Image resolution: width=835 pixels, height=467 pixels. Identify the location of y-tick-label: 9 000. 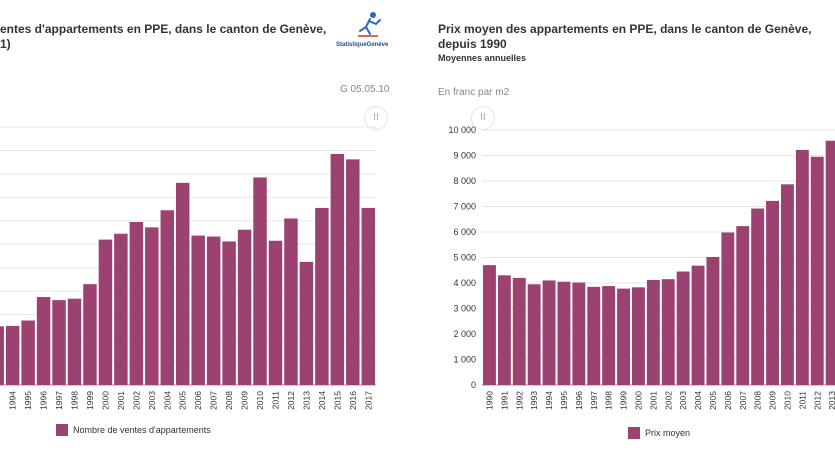
(464, 156).